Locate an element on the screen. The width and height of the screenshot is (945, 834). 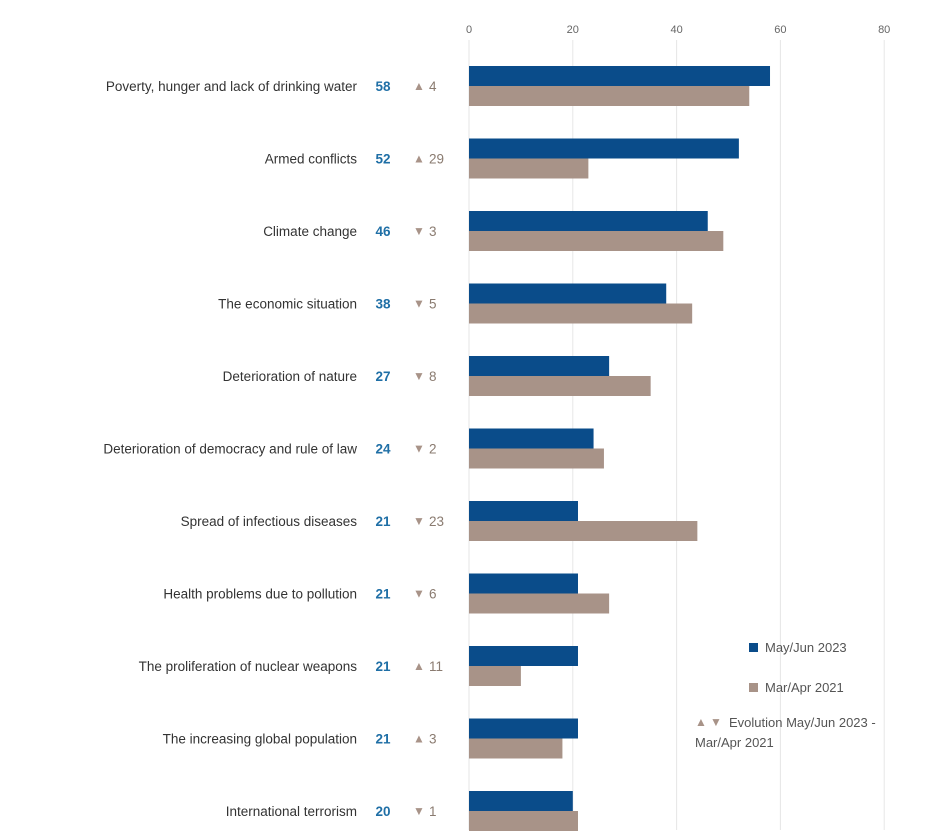
change-label: 5 is located at coordinates (433, 304).